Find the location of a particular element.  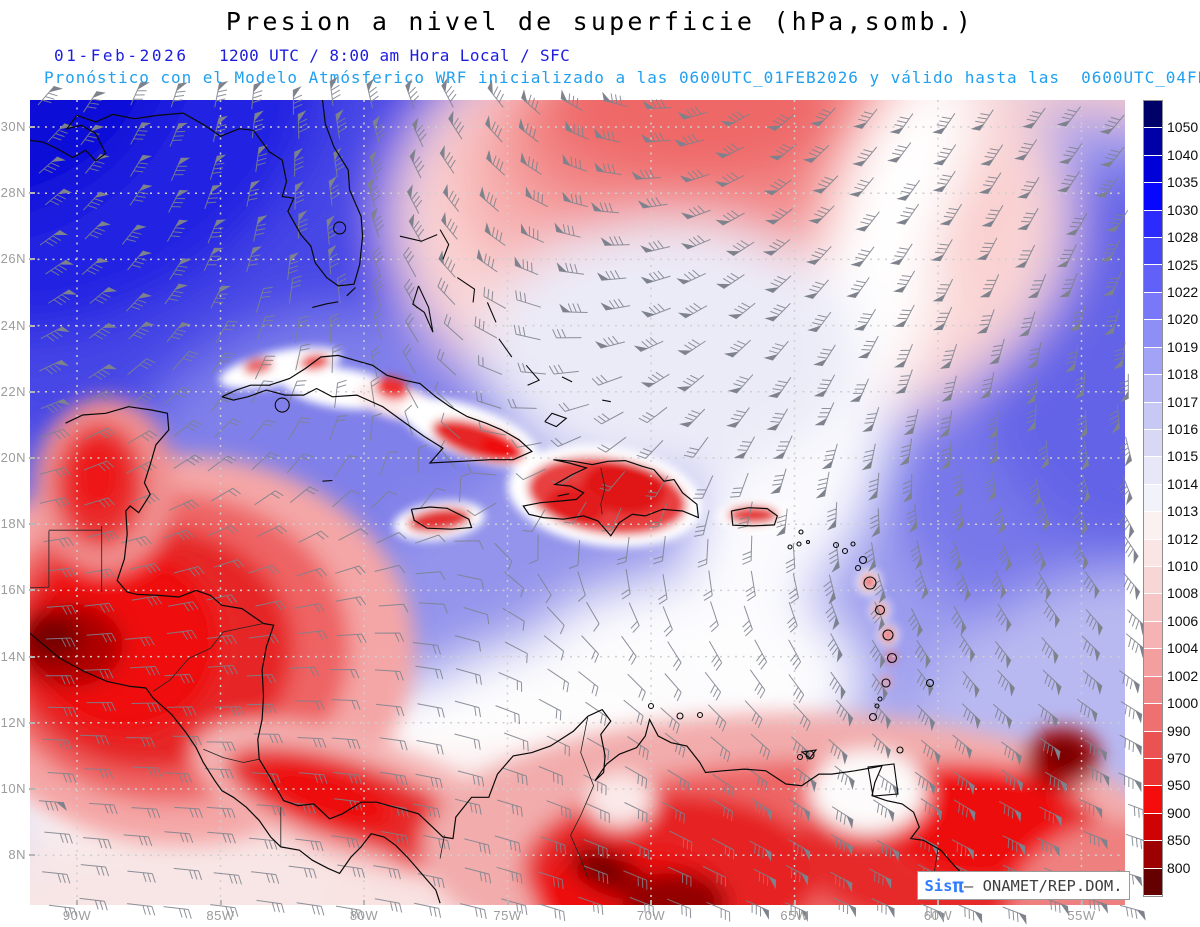

colorbar-level-label: 1010 is located at coordinates (1183, 566).